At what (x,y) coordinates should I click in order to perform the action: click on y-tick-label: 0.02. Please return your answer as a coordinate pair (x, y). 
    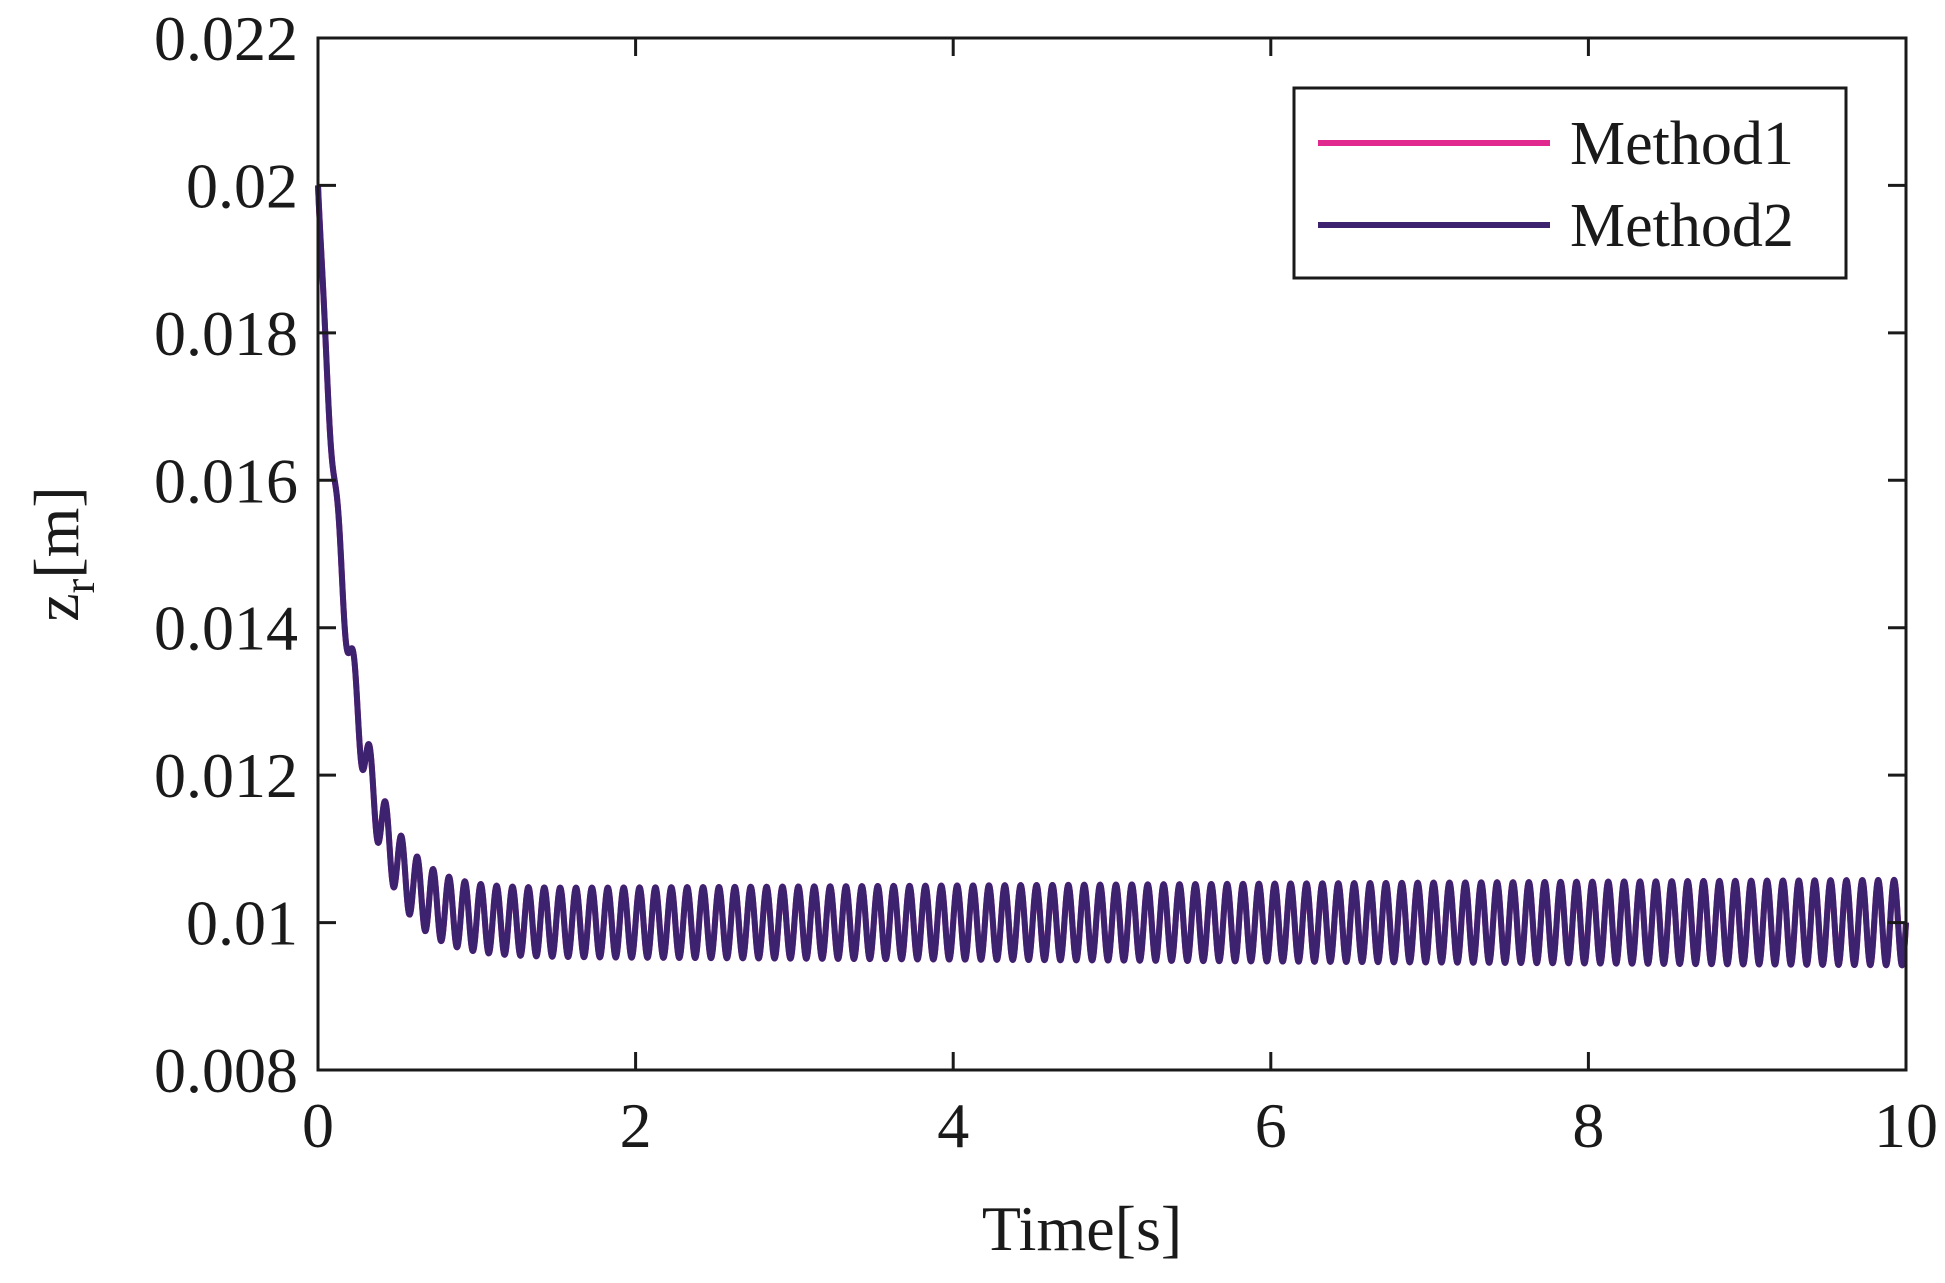
    Looking at the image, I should click on (242, 185).